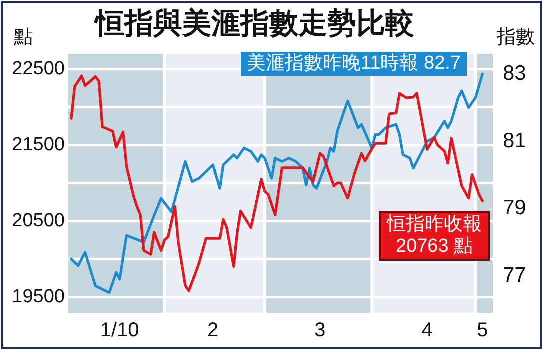  I want to click on x-tick-label: 2, so click(213, 331).